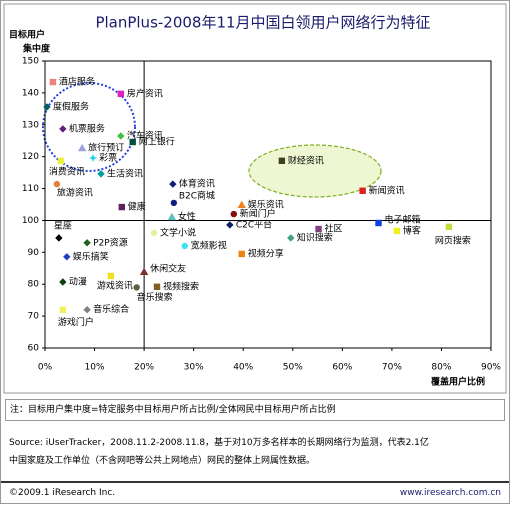 The width and height of the screenshot is (510, 505). Describe the element at coordinates (162, 461) in the screenshot. I see `source: 中国家庭及工作单位（不含网吧等公共上网地点）网民的整体上网属性数据。` at that location.